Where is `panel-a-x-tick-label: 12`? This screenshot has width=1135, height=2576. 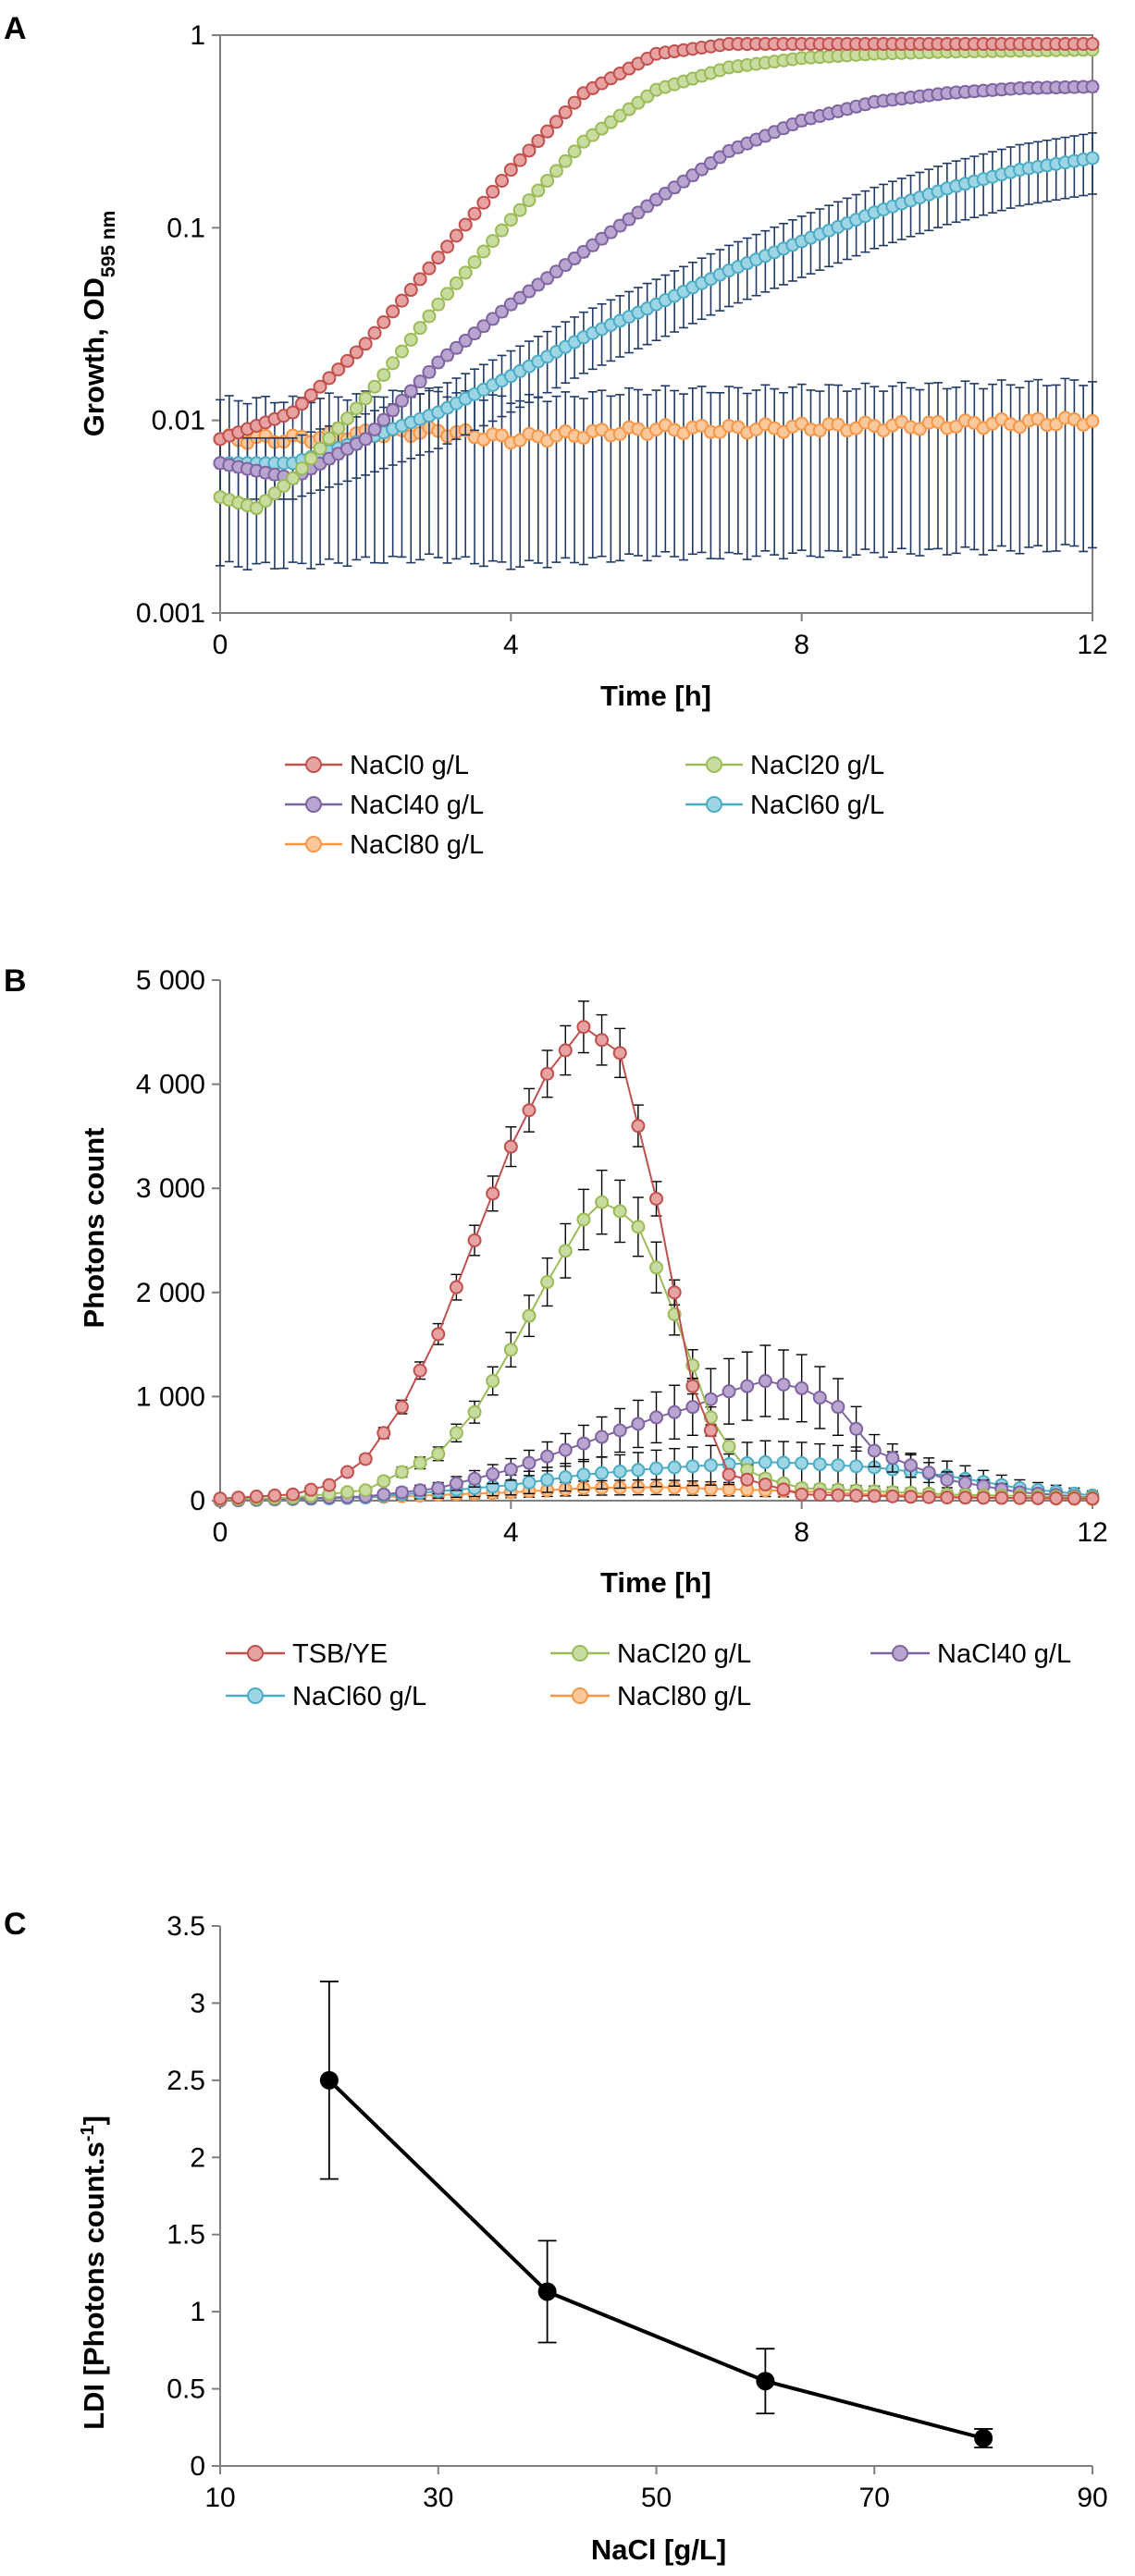 panel-a-x-tick-label: 12 is located at coordinates (1092, 645).